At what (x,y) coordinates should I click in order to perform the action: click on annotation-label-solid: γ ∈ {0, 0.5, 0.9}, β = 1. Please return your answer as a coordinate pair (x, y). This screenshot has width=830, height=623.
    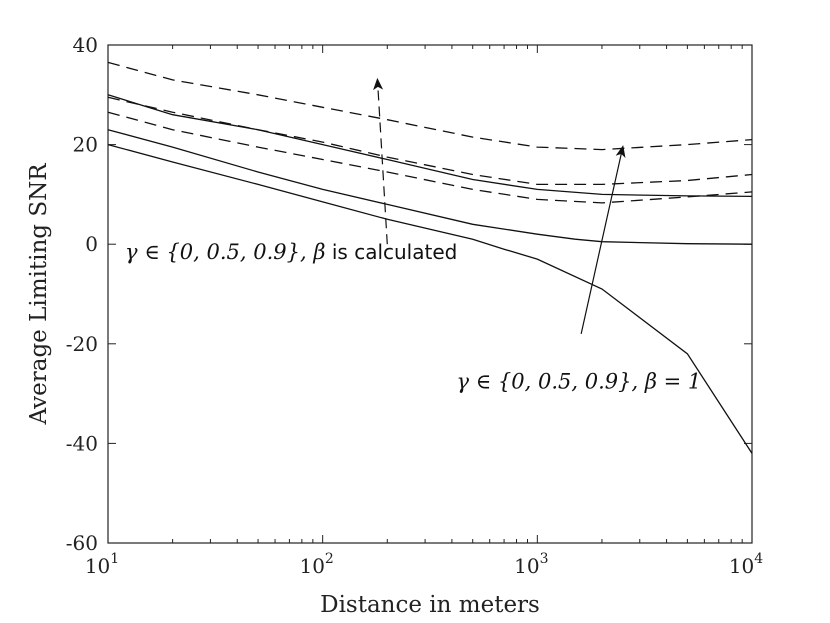
    Looking at the image, I should click on (578, 382).